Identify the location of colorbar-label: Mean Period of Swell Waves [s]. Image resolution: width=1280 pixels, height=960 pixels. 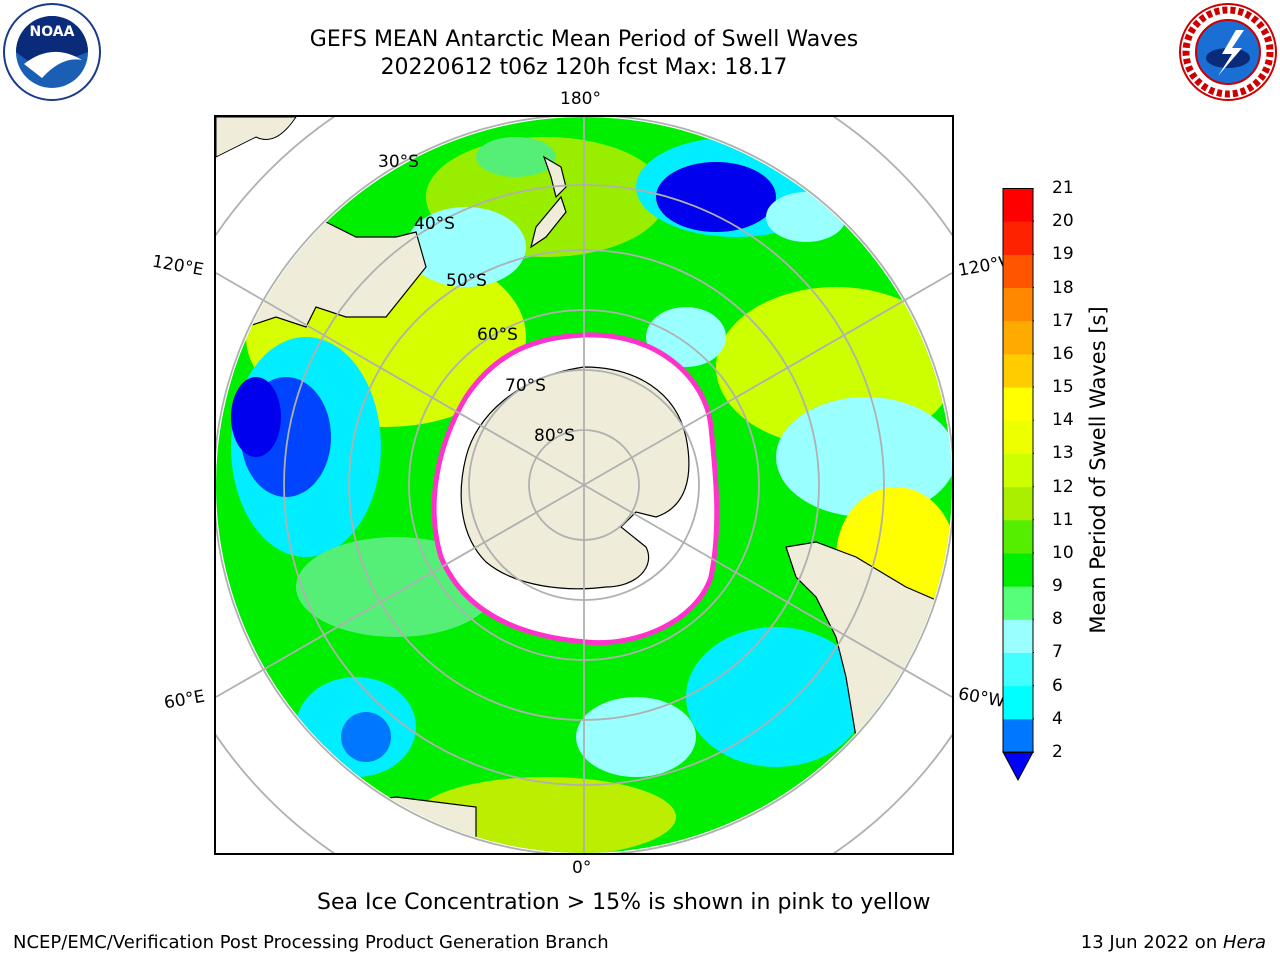
(1098, 470).